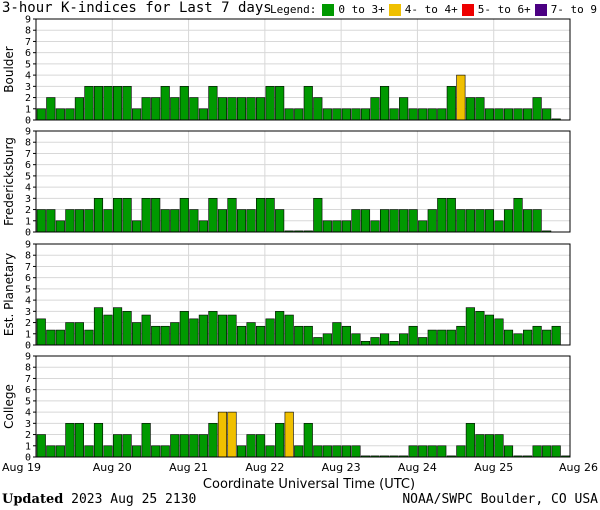  What do you see at coordinates (467, 9) in the screenshot?
I see `legend-swatch-red` at bounding box center [467, 9].